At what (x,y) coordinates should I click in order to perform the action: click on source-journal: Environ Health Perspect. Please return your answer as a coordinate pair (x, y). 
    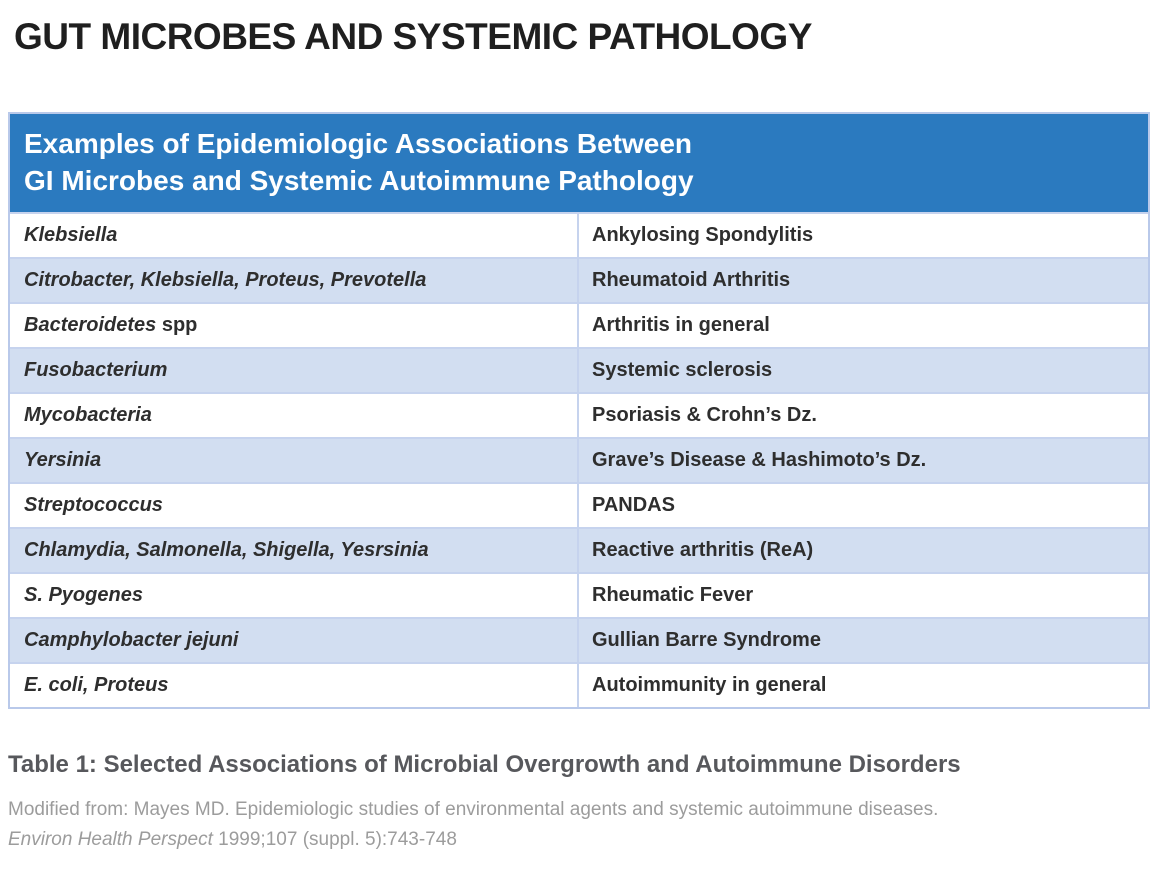
    Looking at the image, I should click on (110, 839).